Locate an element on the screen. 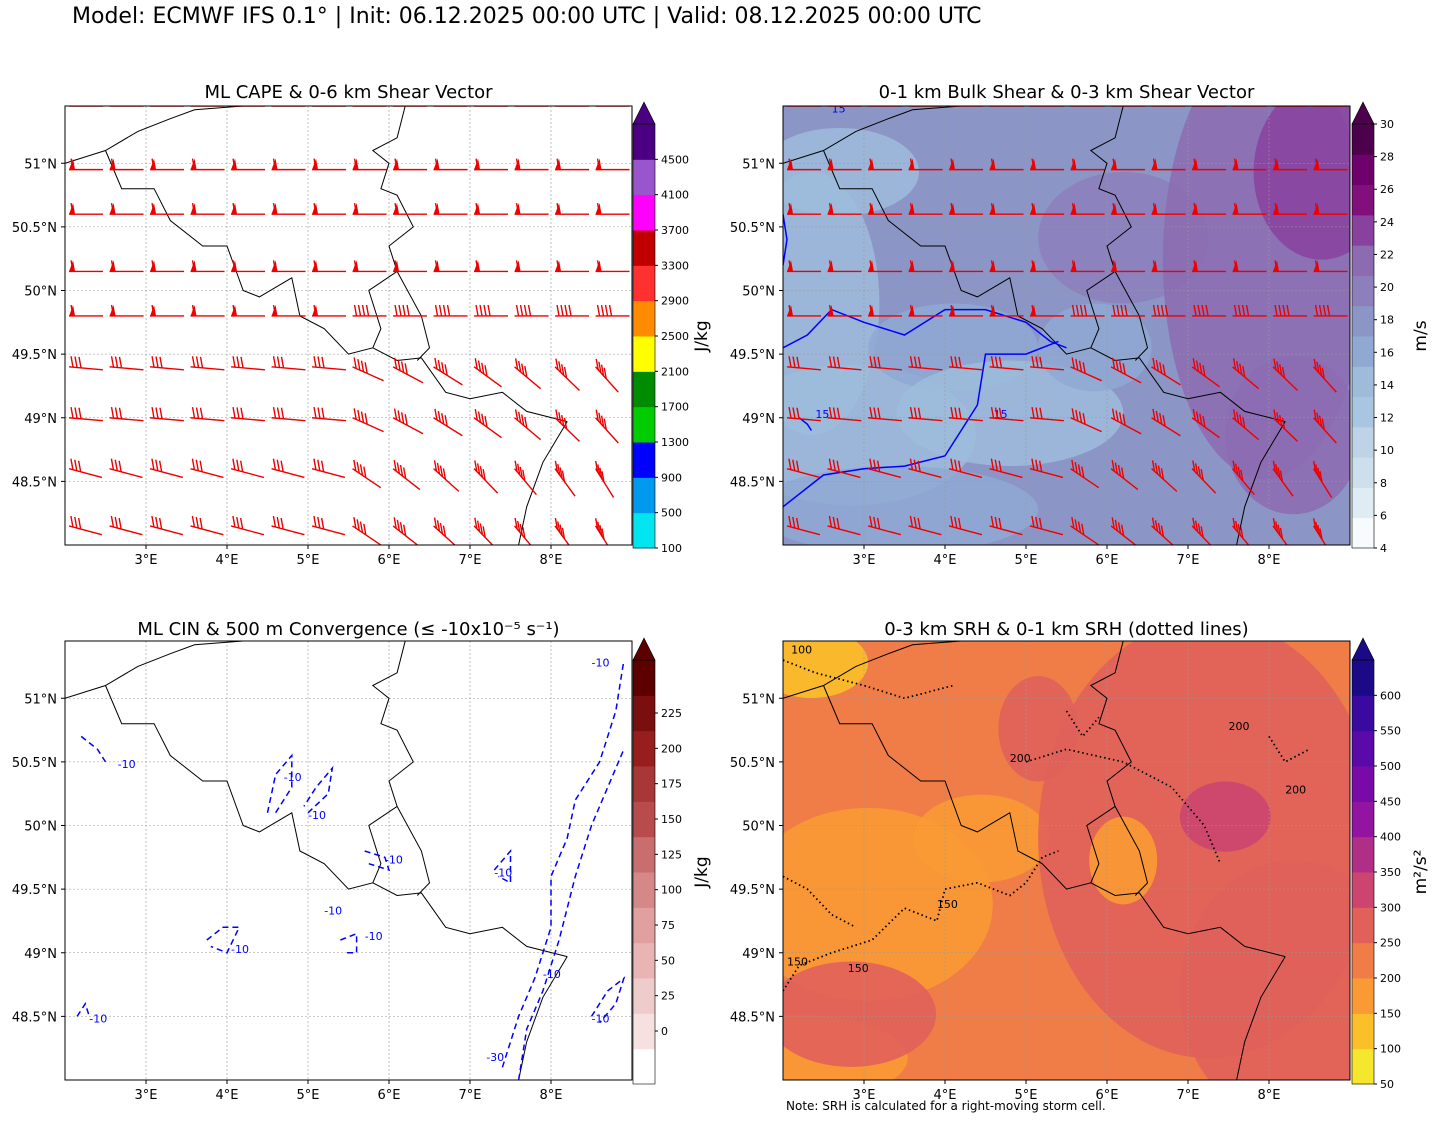  y-tick-label: 50°N is located at coordinates (40, 292).